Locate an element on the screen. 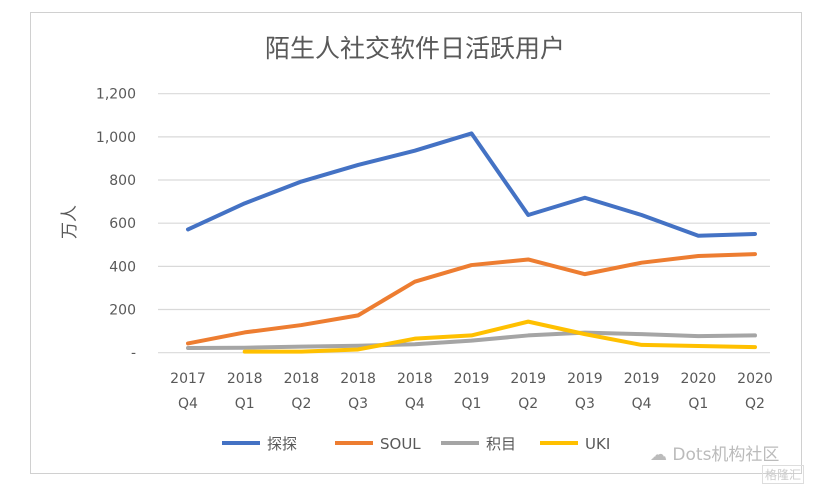 This screenshot has width=833, height=491. y-tick-label: 1,000 is located at coordinates (116, 138).